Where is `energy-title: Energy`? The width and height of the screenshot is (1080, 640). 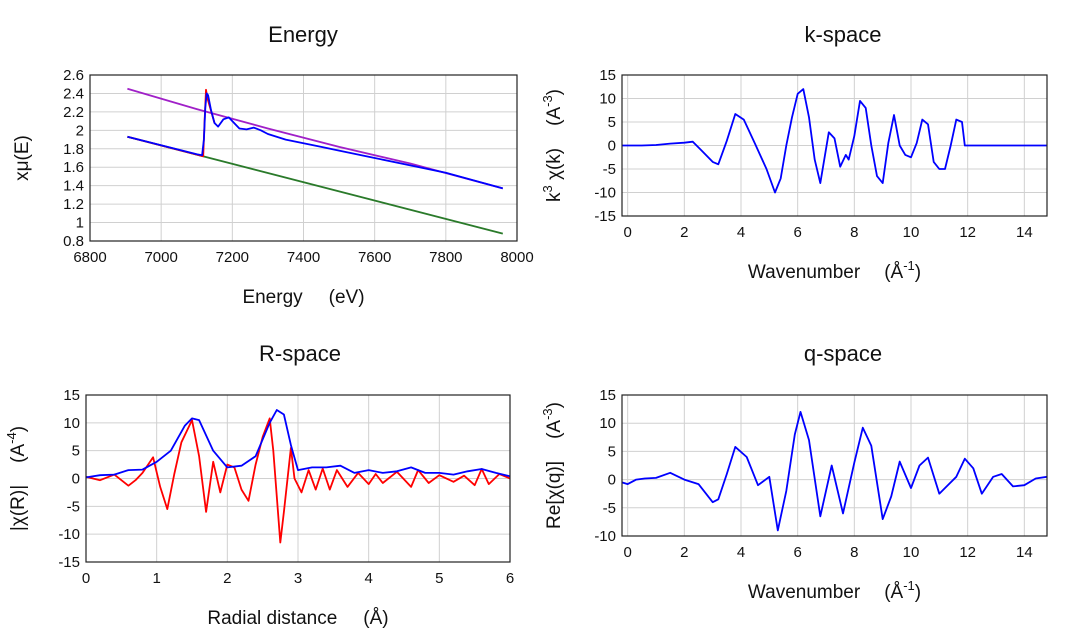
energy-title: Energy is located at coordinates (303, 34).